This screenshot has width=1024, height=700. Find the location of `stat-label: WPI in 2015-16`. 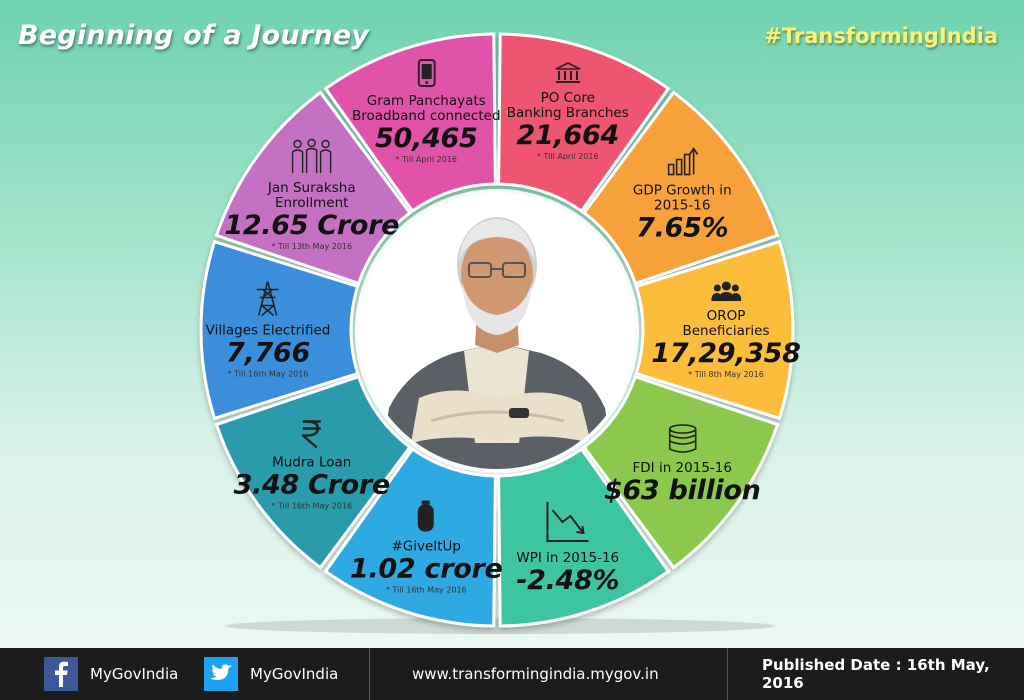

stat-label: WPI in 2015-16 is located at coordinates (568, 557).